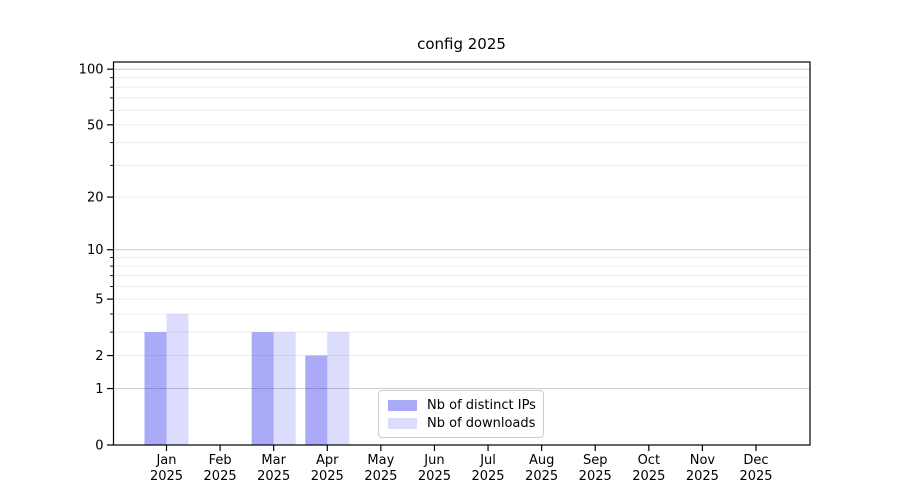 The height and width of the screenshot is (500, 900). I want to click on y-tick-label: 10, so click(95, 250).